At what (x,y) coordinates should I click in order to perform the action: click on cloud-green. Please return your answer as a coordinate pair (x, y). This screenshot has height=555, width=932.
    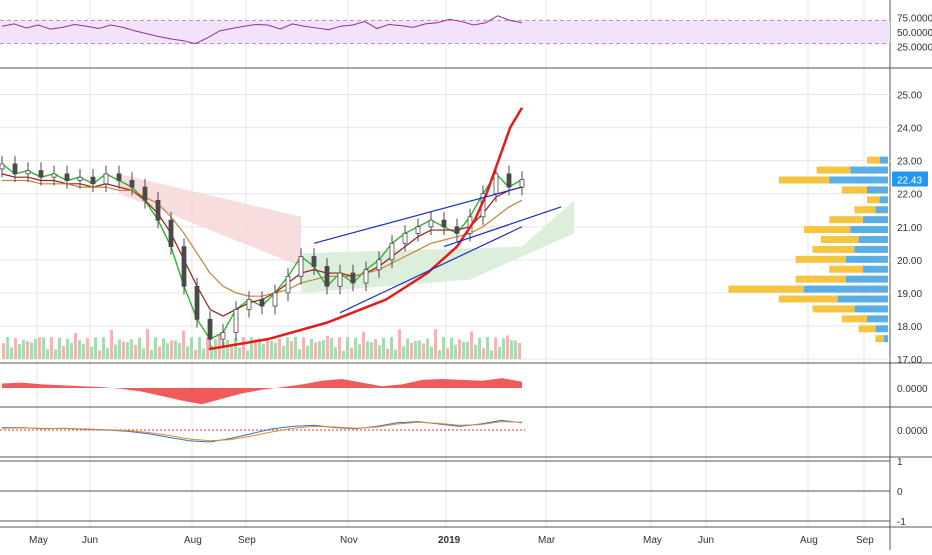
    Looking at the image, I should click on (437, 246).